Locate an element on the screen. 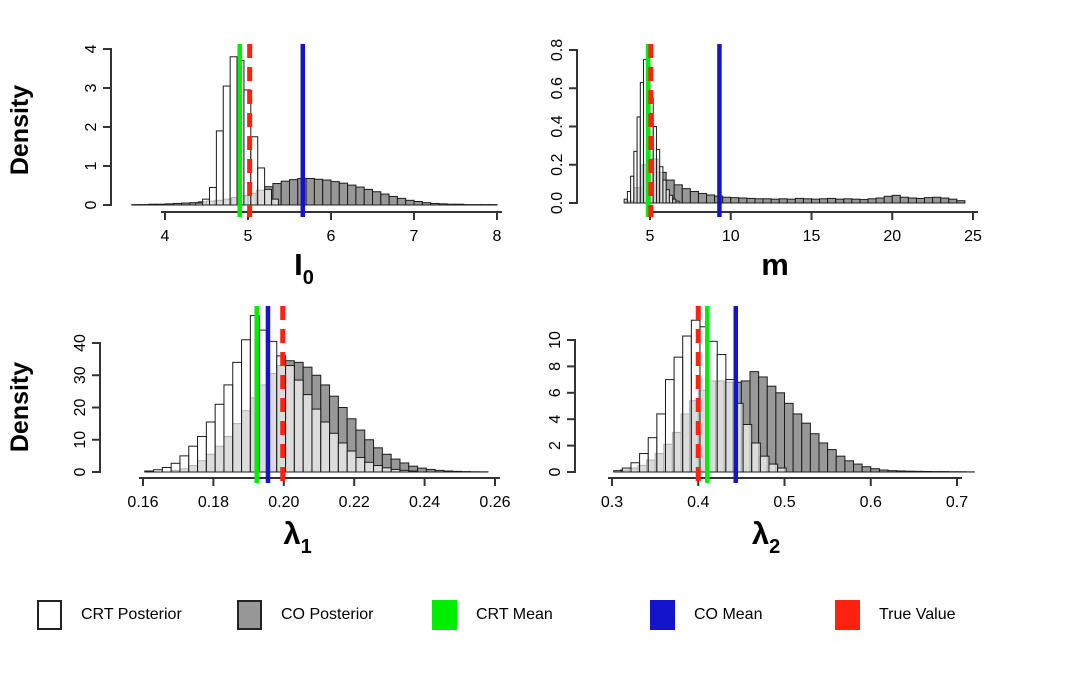 Image resolution: width=1080 pixels, height=676 pixels. legend-label: CO Mean is located at coordinates (728, 614).